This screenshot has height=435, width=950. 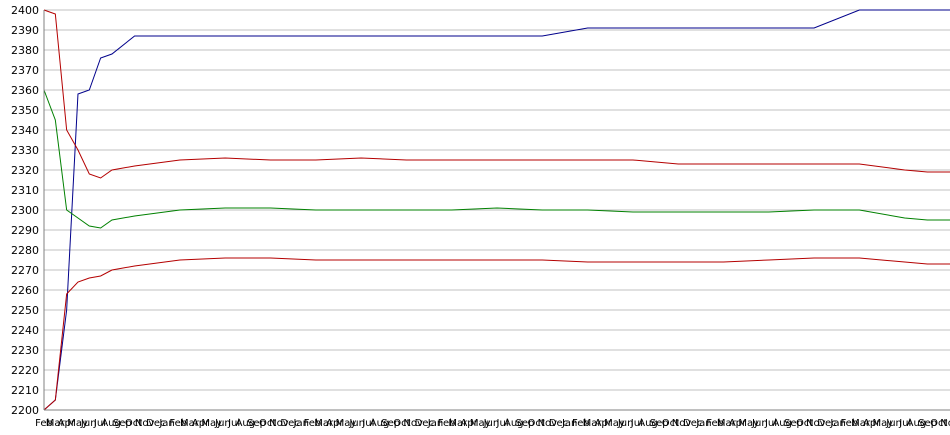 I want to click on y-tick-label: 2370, so click(x=25, y=70).